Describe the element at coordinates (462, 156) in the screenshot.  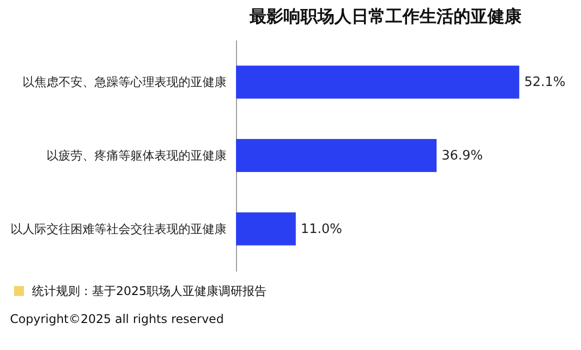
I see `data-label: 36.9%` at that location.